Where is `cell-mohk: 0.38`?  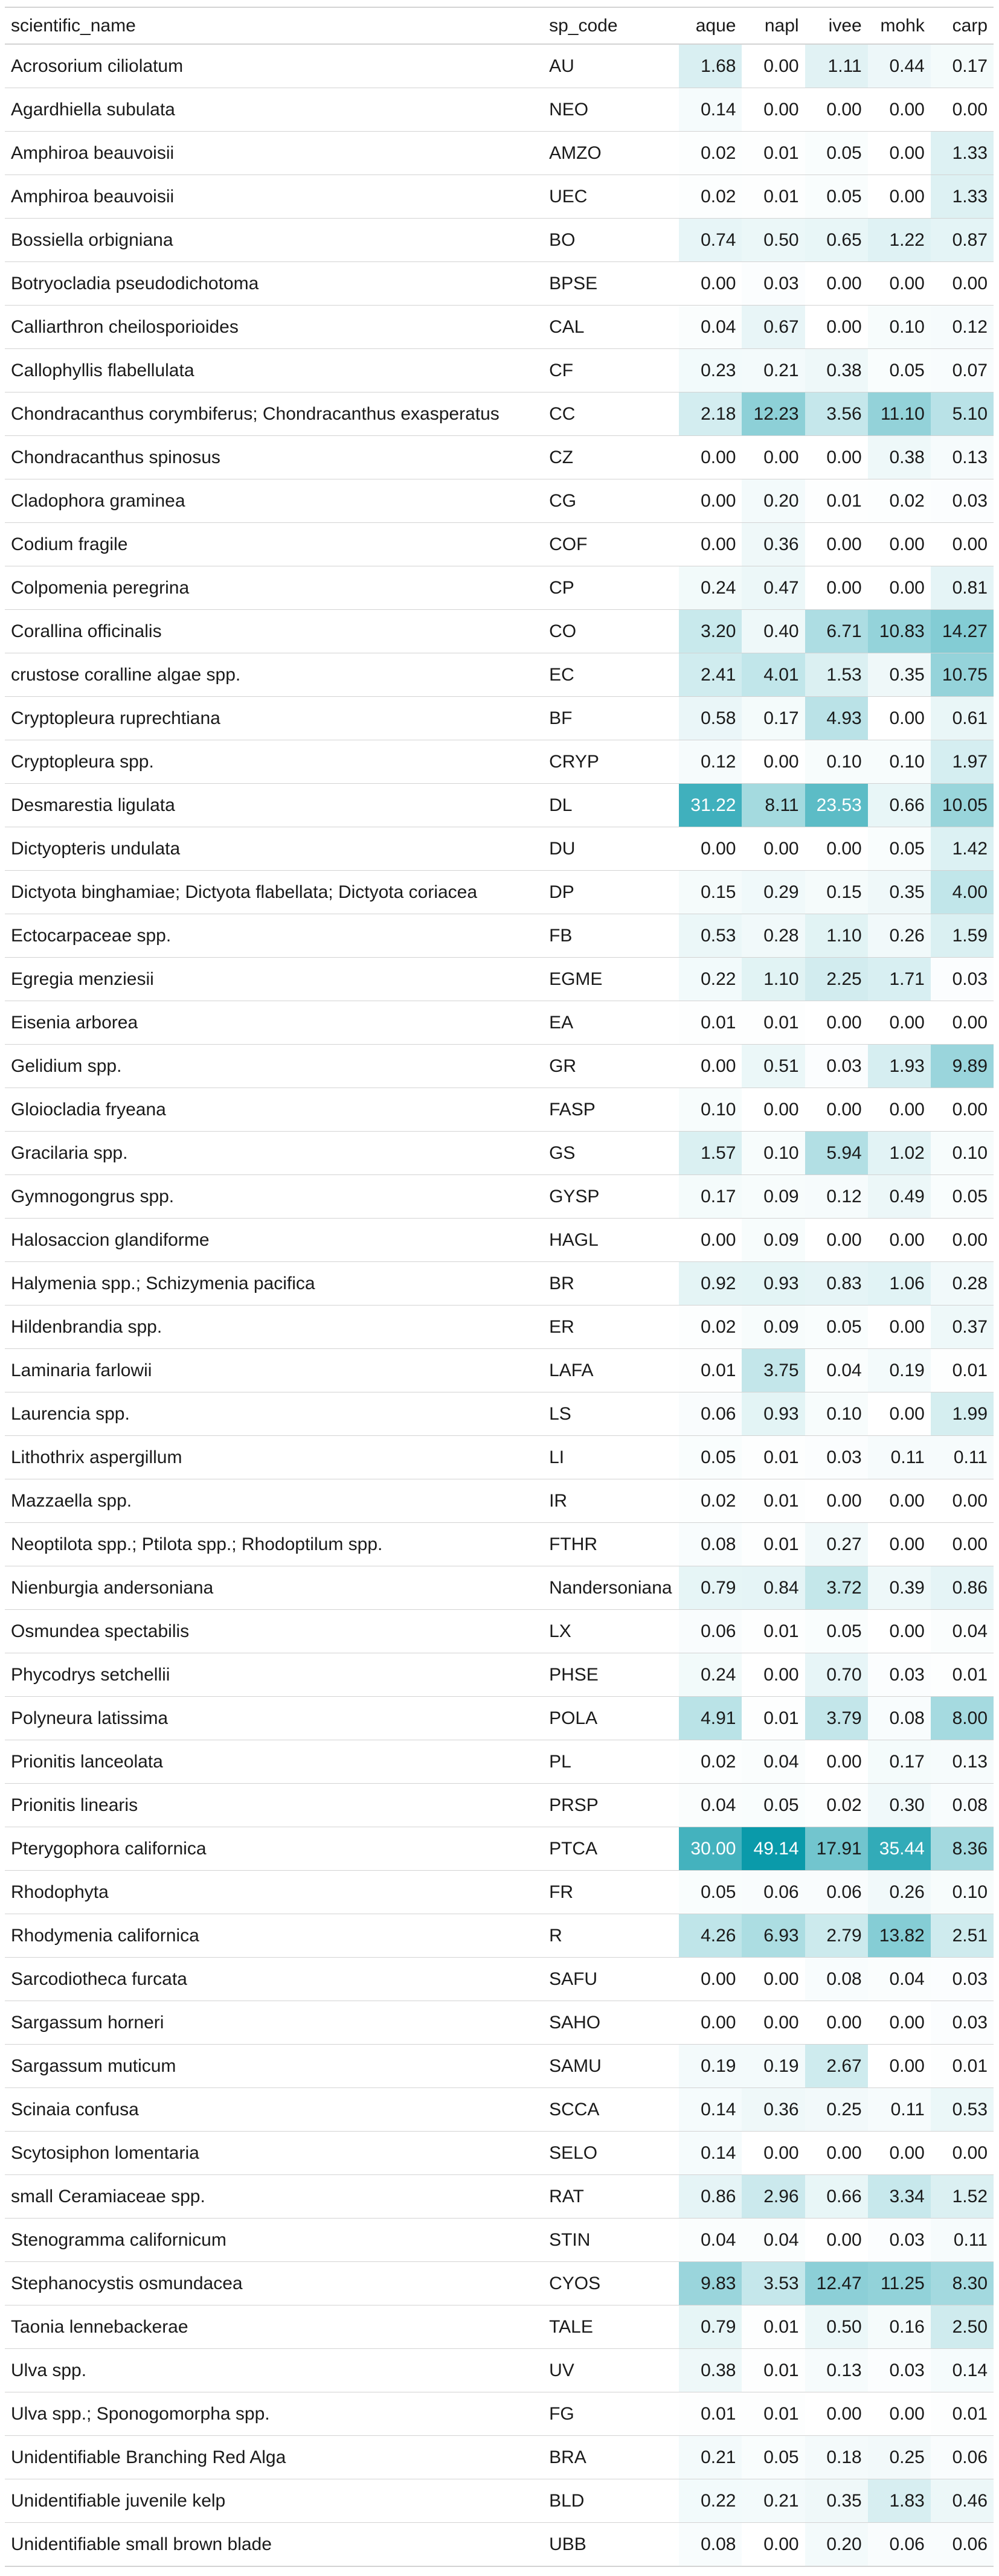
cell-mohk: 0.38 is located at coordinates (899, 457).